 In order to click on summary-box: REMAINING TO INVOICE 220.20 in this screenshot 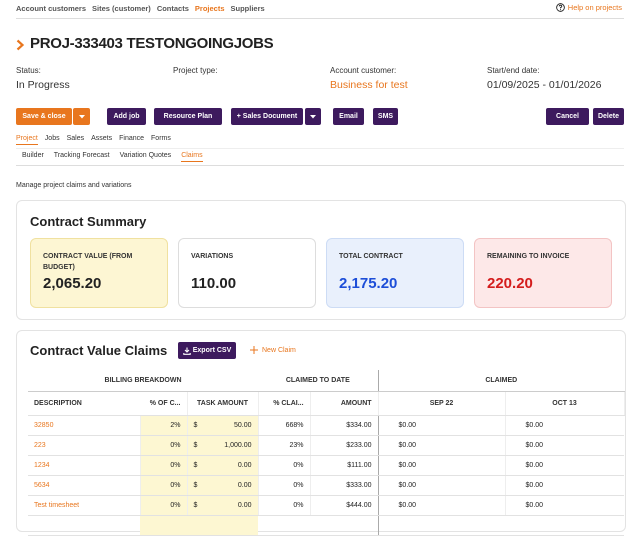, I will do `click(543, 273)`.